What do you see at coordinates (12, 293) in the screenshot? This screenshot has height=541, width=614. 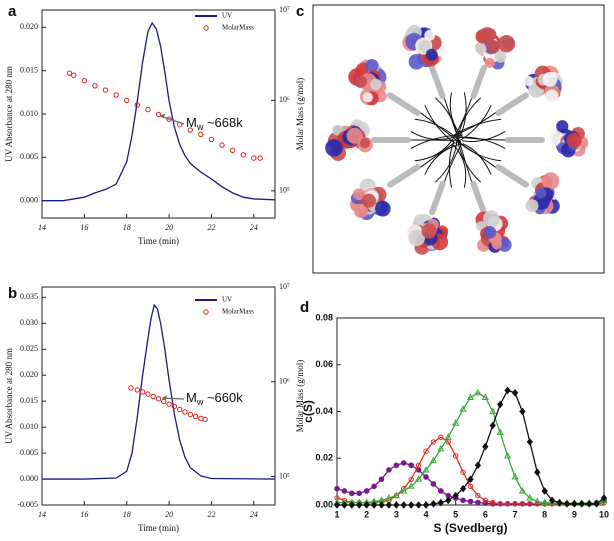 I see `panel-label: b` at bounding box center [12, 293].